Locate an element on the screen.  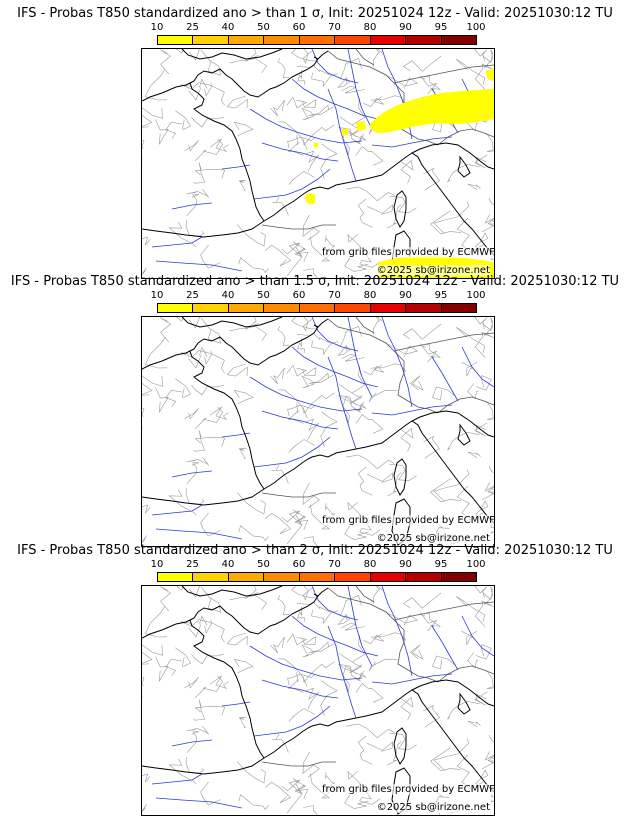
colorbar-tick-label: 70 is located at coordinates (334, 564).